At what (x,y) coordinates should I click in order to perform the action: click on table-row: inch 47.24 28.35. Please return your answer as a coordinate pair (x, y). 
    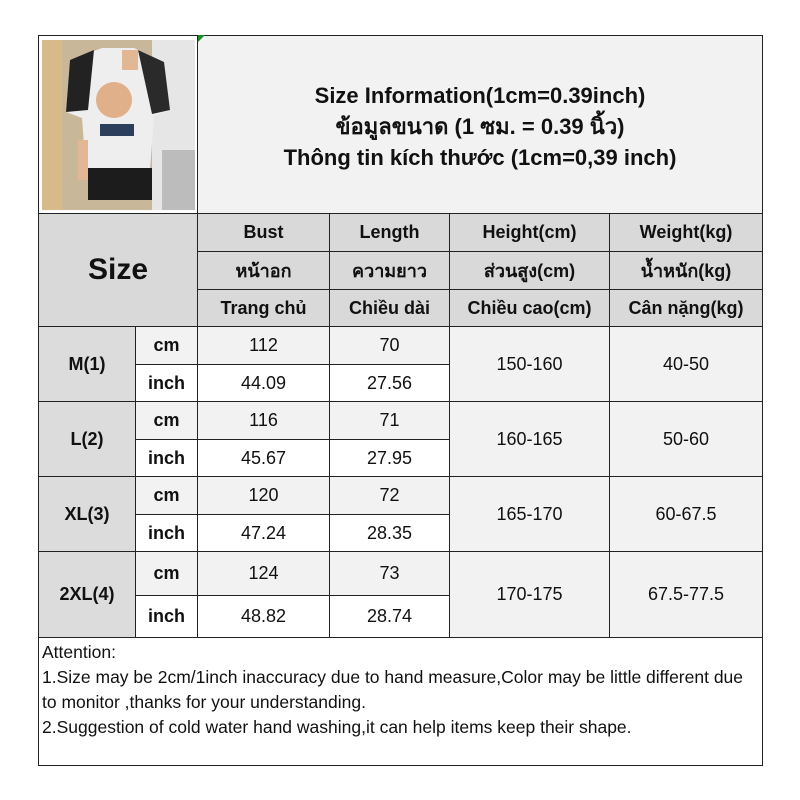
    Looking at the image, I should click on (401, 533).